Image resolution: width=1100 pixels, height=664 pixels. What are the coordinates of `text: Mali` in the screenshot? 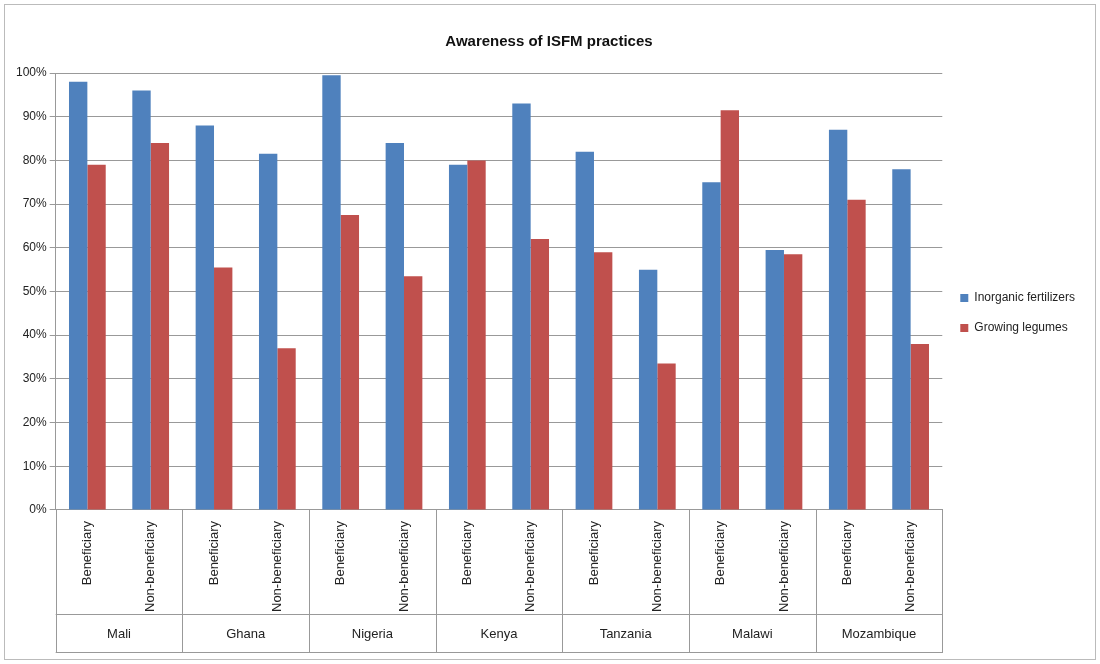 It's located at (119, 633).